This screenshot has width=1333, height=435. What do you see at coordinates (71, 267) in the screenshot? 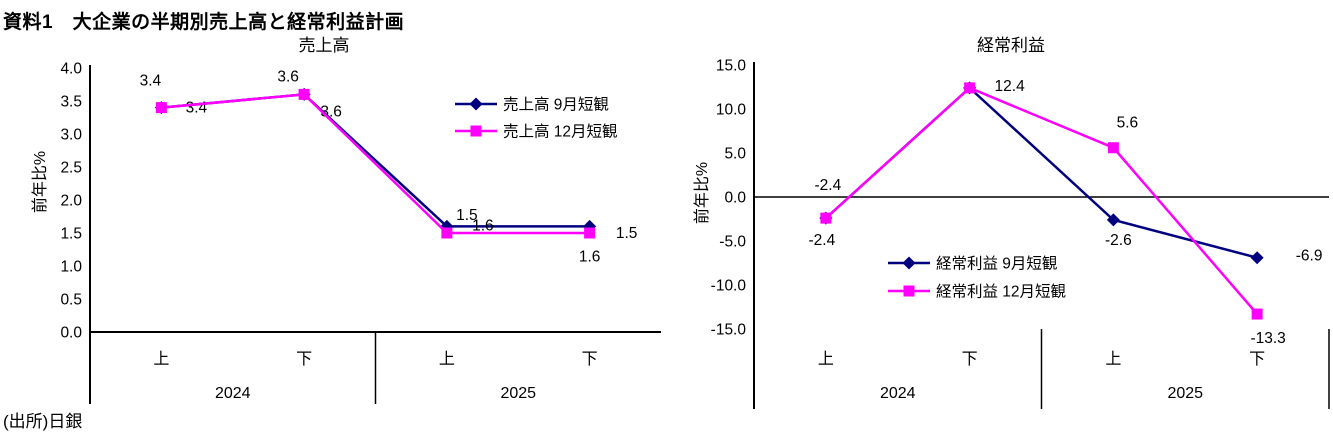
I see `y-tick-label: 1.0` at bounding box center [71, 267].